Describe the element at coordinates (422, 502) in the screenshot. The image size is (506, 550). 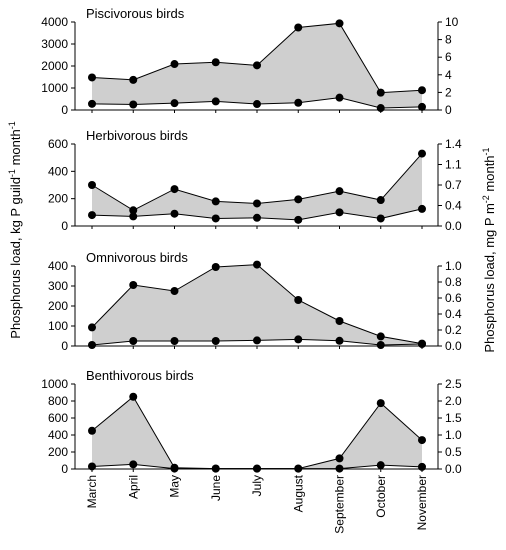
I see `x-tick-label: November` at that location.